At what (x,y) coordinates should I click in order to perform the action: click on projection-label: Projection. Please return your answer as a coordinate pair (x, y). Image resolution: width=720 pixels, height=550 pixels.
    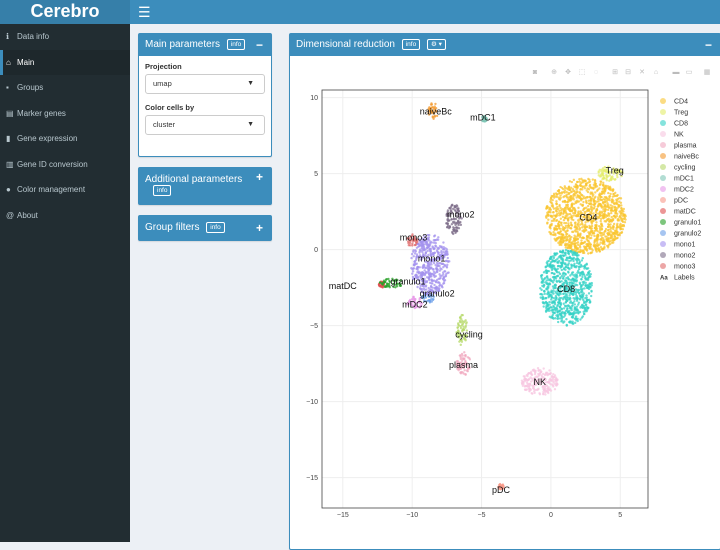
    Looking at the image, I should click on (163, 66).